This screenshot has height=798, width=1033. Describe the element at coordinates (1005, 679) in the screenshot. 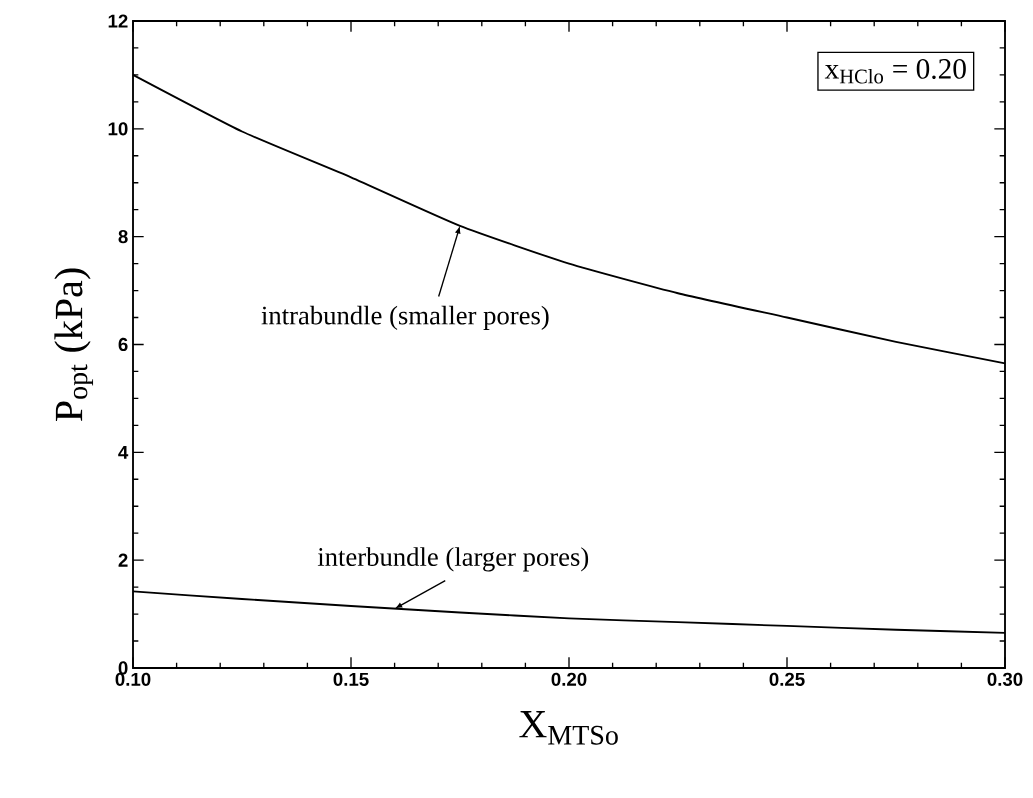

I see `x-tick-label: 0.30` at that location.